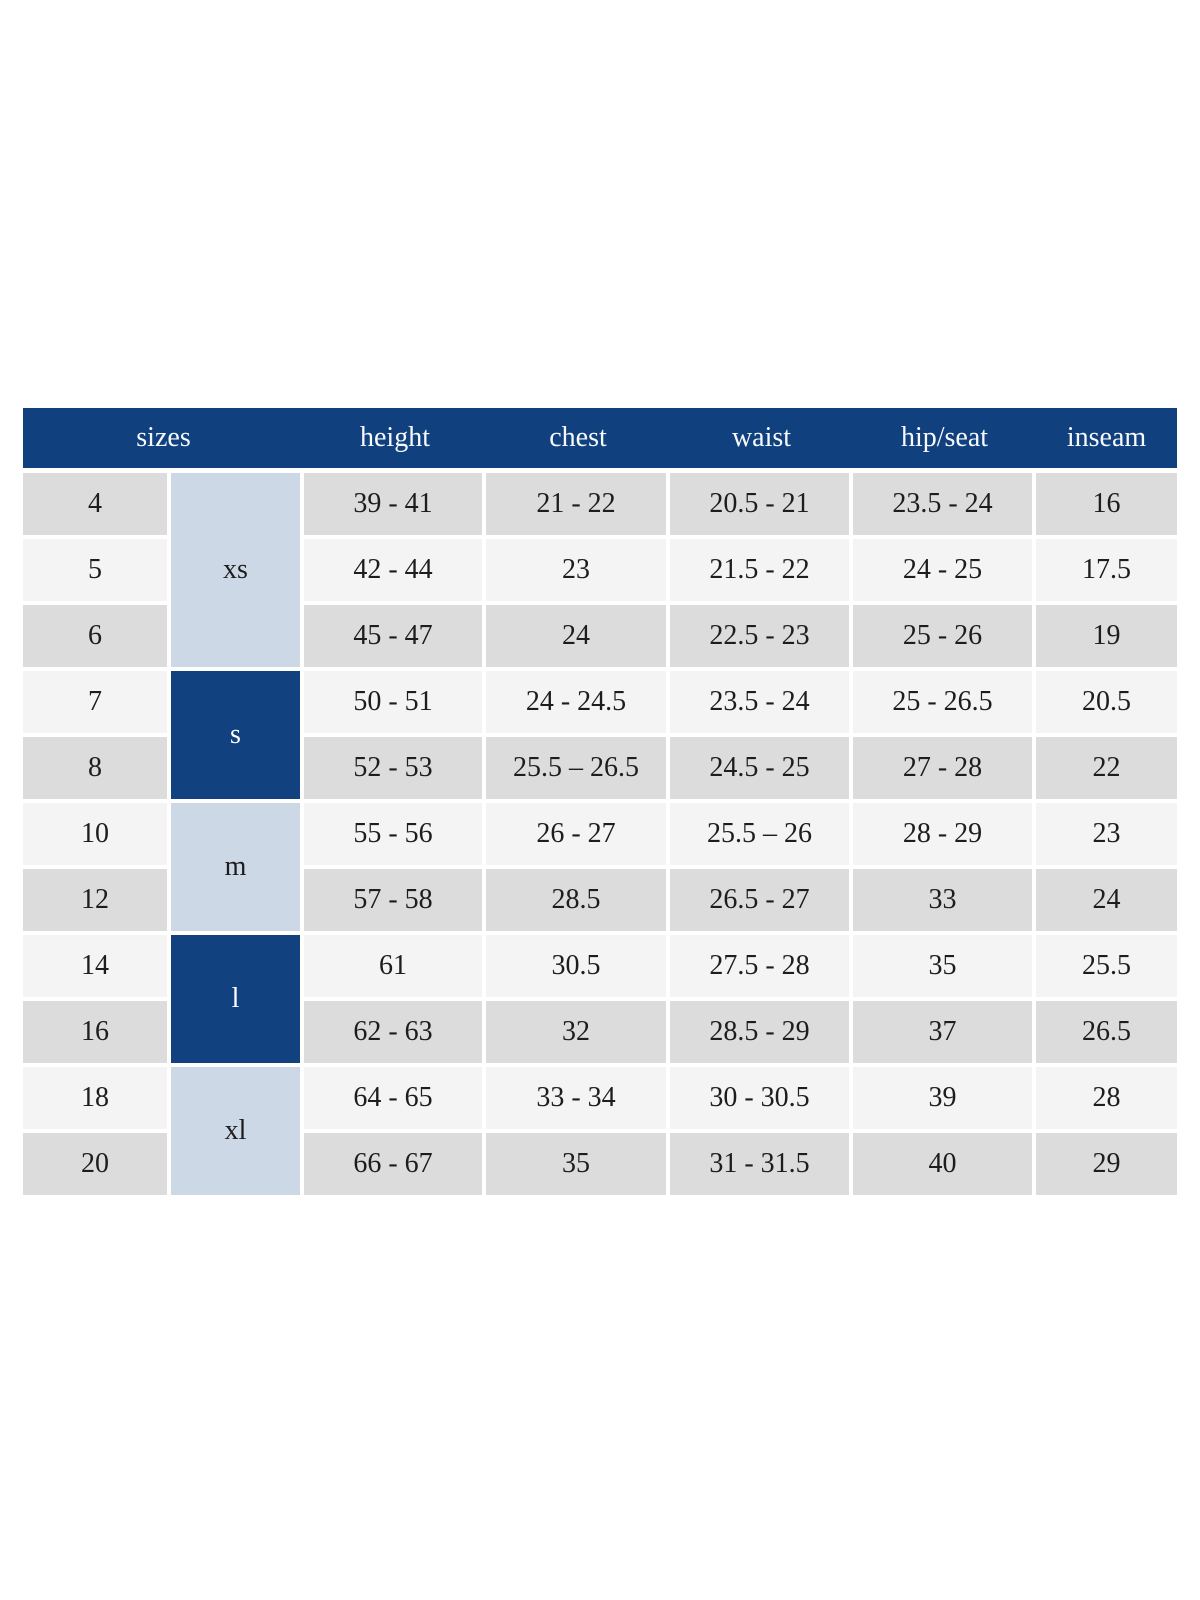  I want to click on waist-cell: 30 - 30.5, so click(761, 1100).